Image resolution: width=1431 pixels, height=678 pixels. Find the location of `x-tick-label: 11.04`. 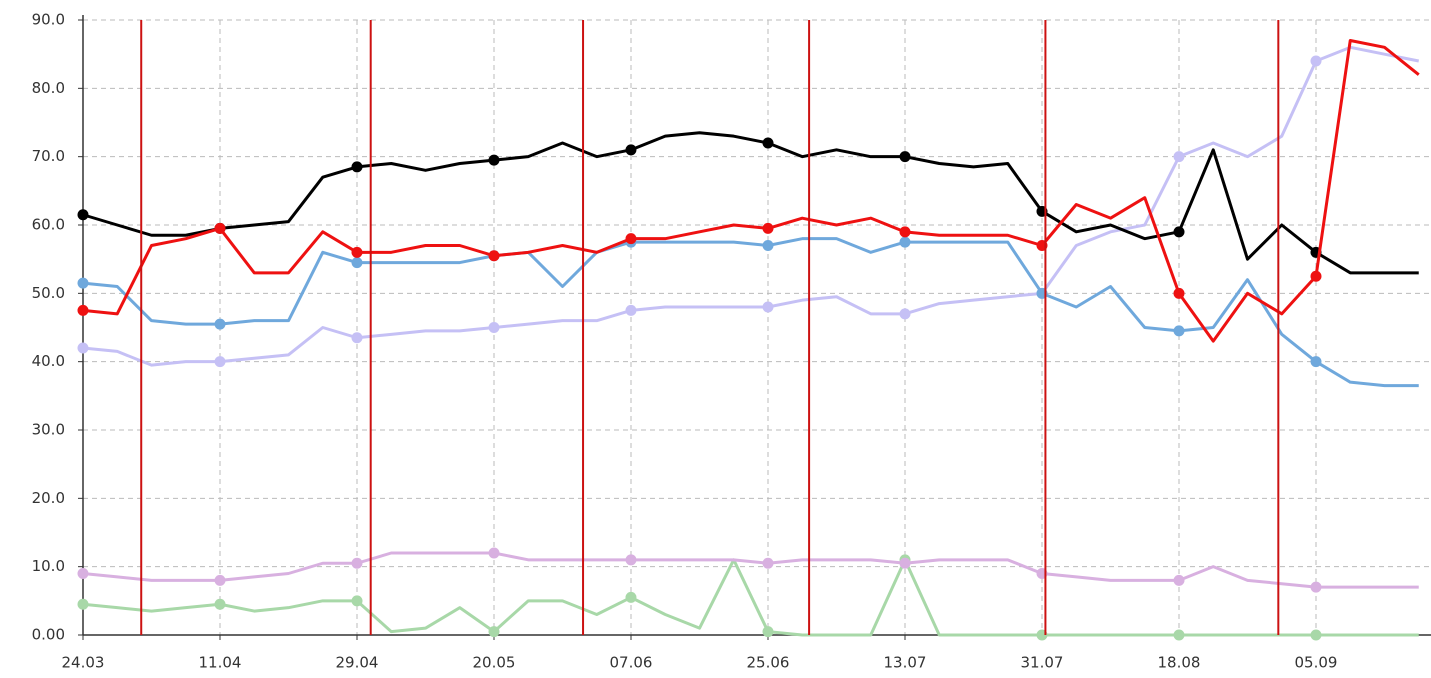

x-tick-label: 11.04 is located at coordinates (220, 663).